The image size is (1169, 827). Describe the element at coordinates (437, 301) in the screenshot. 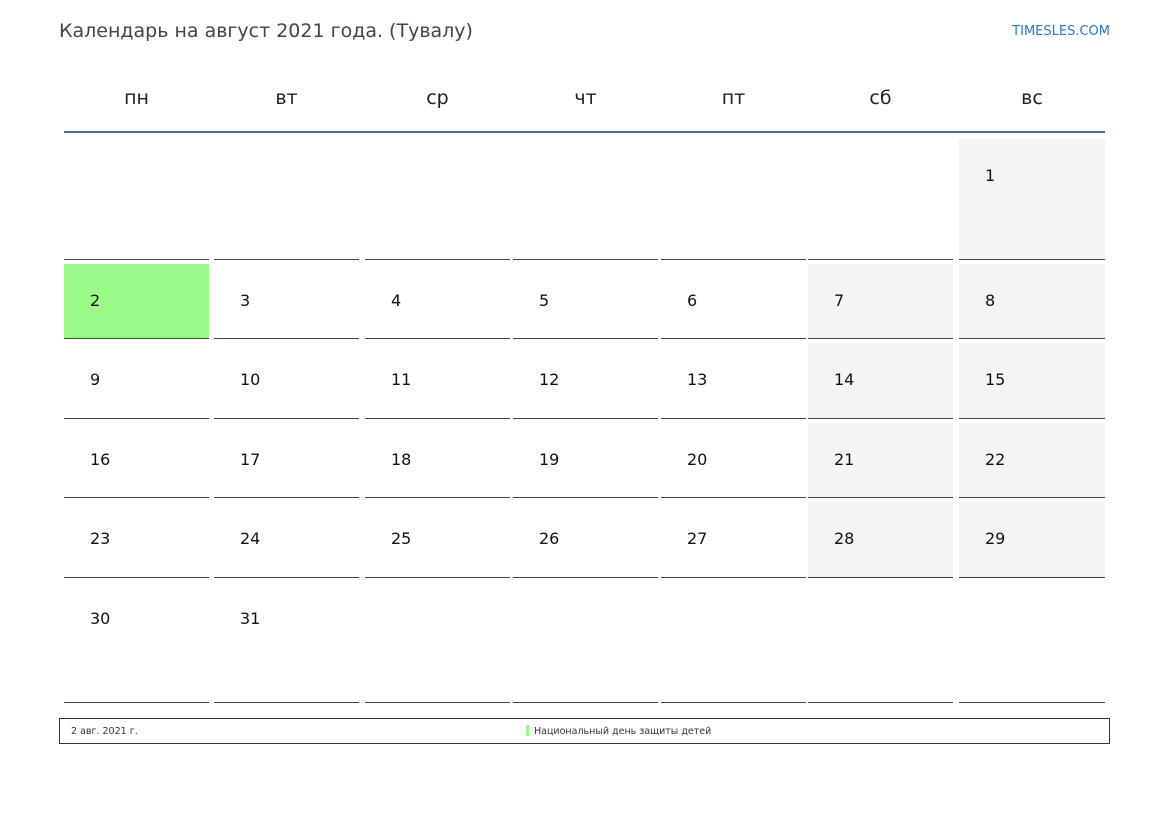

I see `day-cell: 4` at that location.